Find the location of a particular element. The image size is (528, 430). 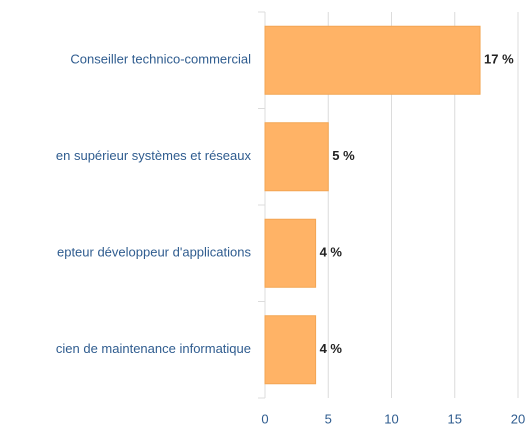

value-label: 17 % is located at coordinates (499, 59).